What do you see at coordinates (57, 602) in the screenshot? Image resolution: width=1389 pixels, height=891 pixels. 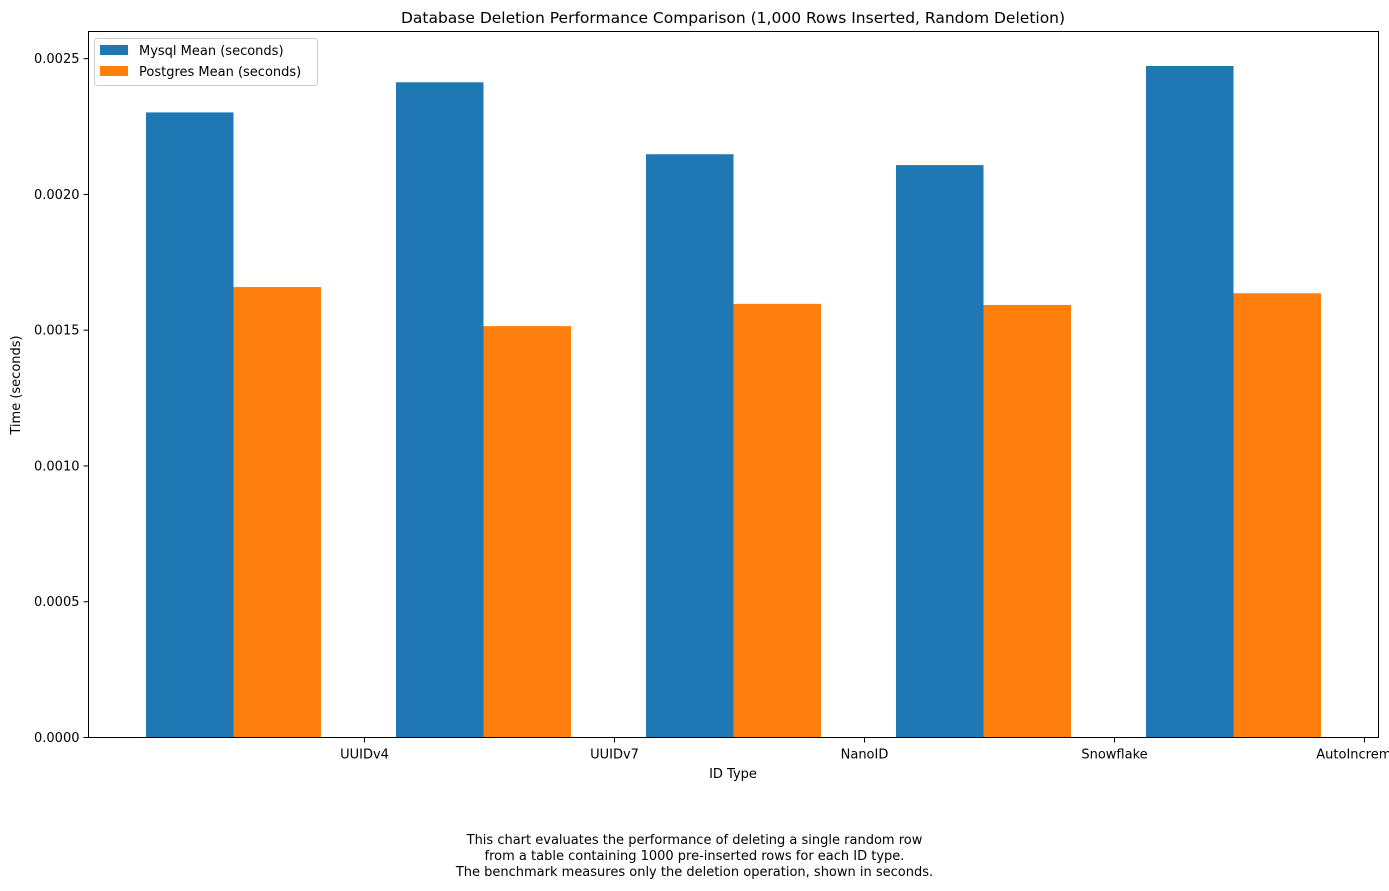 I see `y-tick-label: 0.0005` at bounding box center [57, 602].